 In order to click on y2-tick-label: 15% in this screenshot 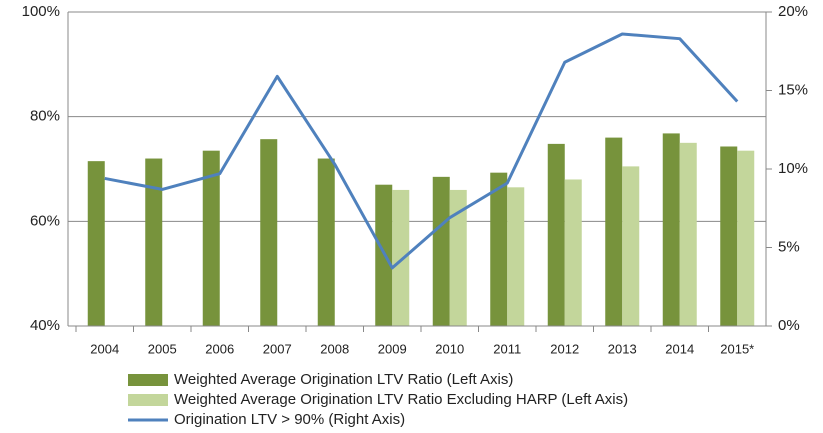, I will do `click(793, 89)`.